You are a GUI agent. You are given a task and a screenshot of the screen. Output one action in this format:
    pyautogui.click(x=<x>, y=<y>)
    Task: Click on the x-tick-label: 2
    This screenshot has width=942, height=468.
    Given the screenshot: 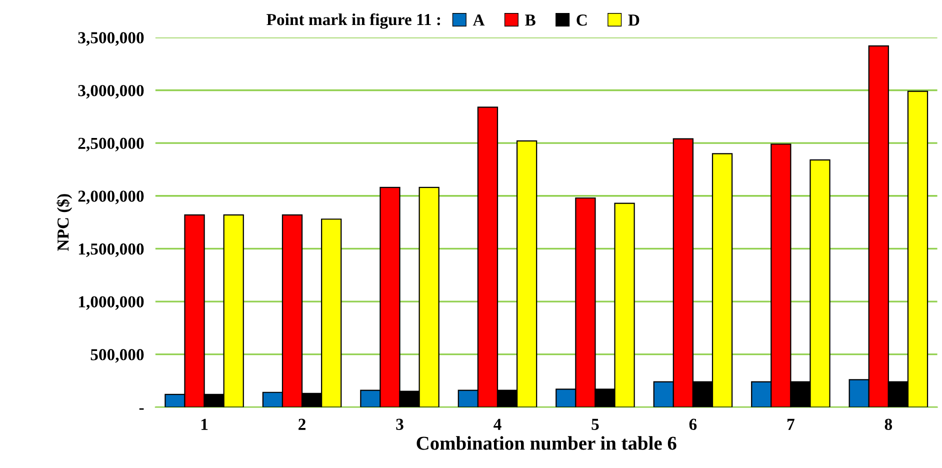 What is the action you would take?
    pyautogui.click(x=302, y=424)
    